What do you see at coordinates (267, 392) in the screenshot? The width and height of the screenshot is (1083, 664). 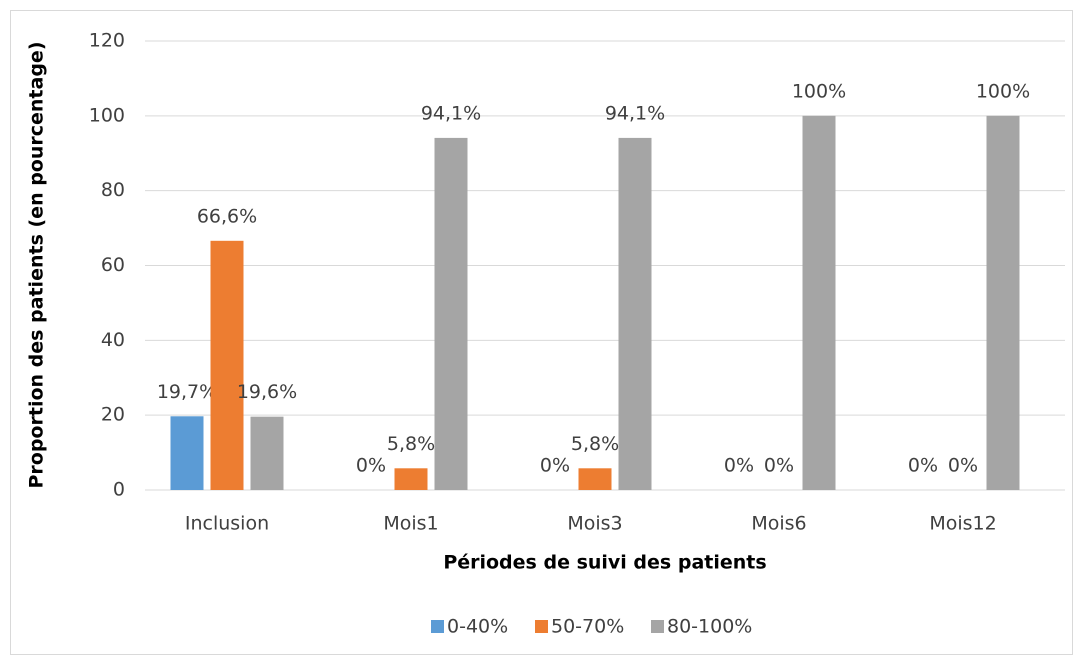 I see `value-label: 19,6%` at bounding box center [267, 392].